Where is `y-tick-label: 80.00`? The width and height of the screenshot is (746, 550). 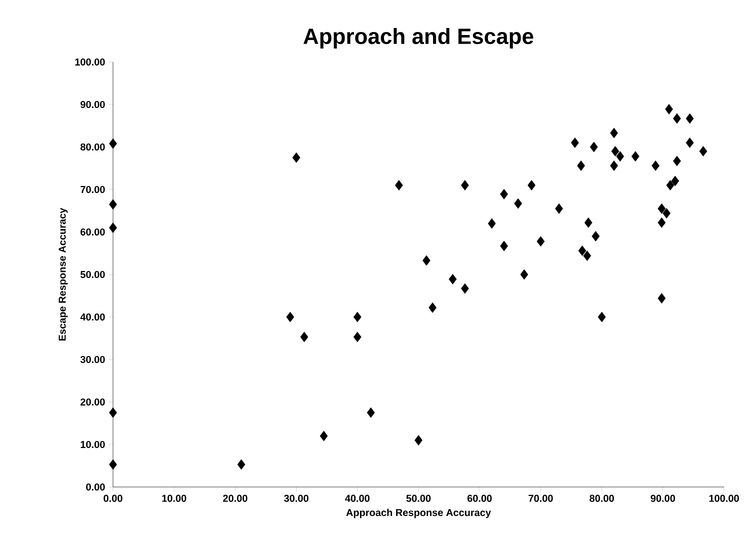 y-tick-label: 80.00 is located at coordinates (92, 147).